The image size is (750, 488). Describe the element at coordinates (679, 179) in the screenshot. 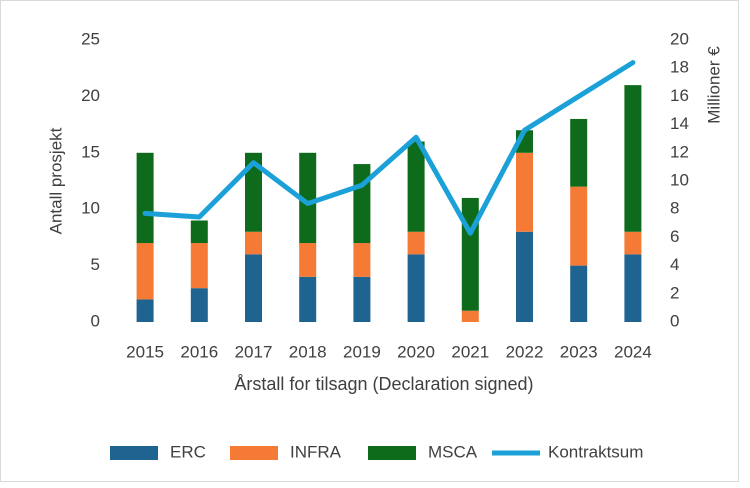

I see `y2-tick-label: 10` at that location.